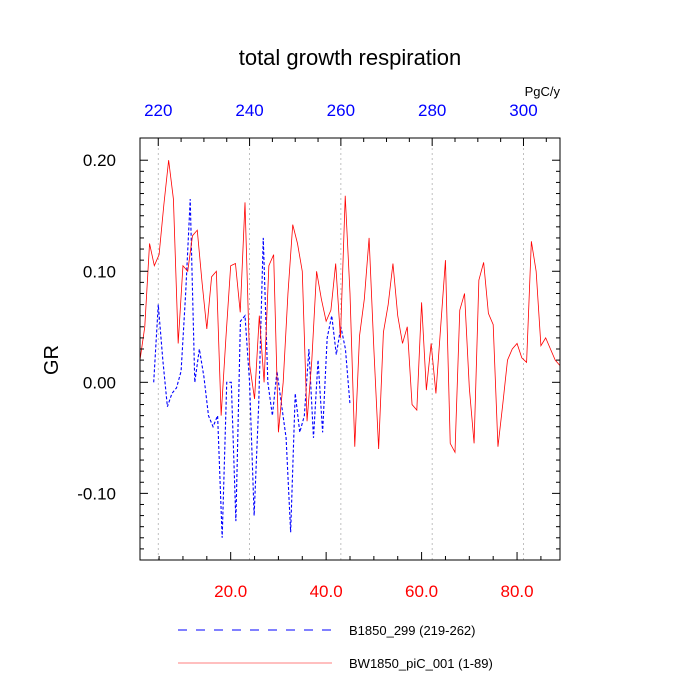  What do you see at coordinates (99, 160) in the screenshot?
I see `y-tick-label-3: 0.20` at bounding box center [99, 160].